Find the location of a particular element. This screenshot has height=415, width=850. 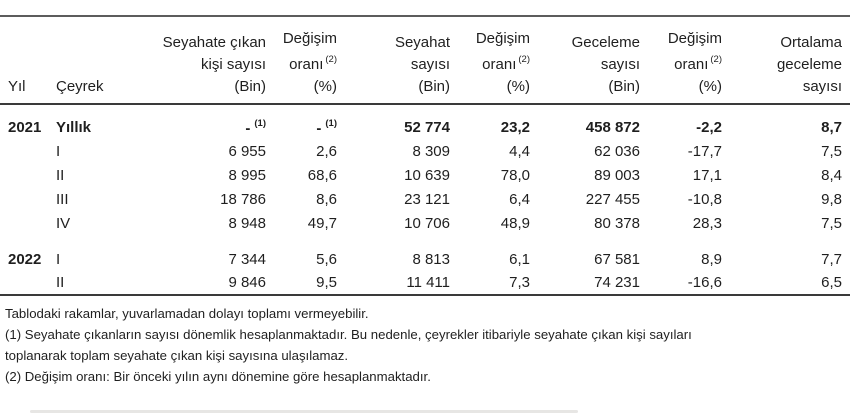

value-cell: 10 706 is located at coordinates (427, 223).